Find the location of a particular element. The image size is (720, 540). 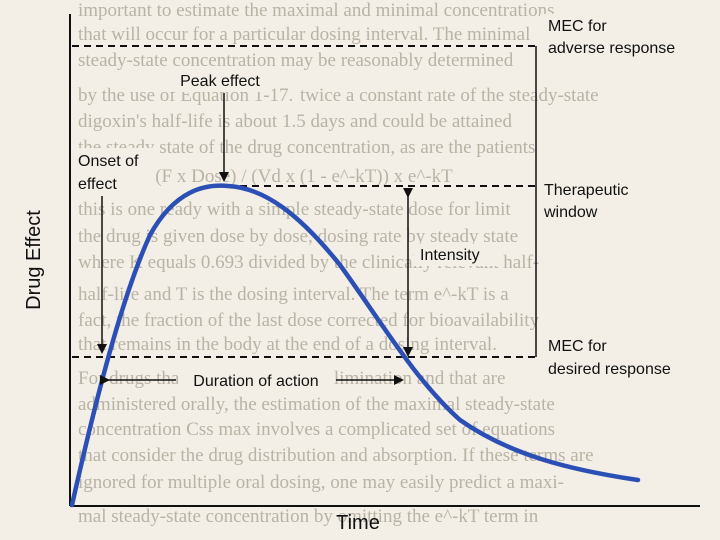

onset-label-line1: Onset of is located at coordinates (108, 161).